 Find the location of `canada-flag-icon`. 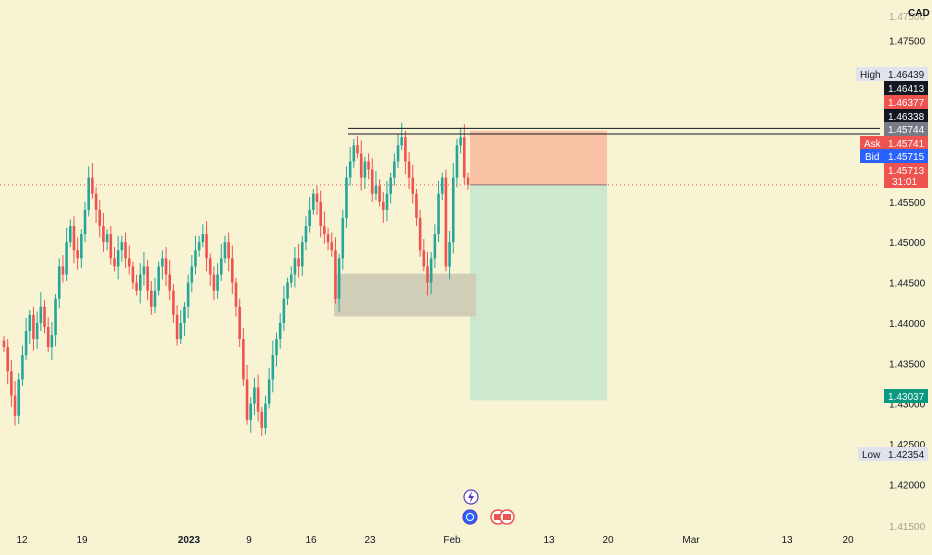

canada-flag-icon is located at coordinates (502, 517).